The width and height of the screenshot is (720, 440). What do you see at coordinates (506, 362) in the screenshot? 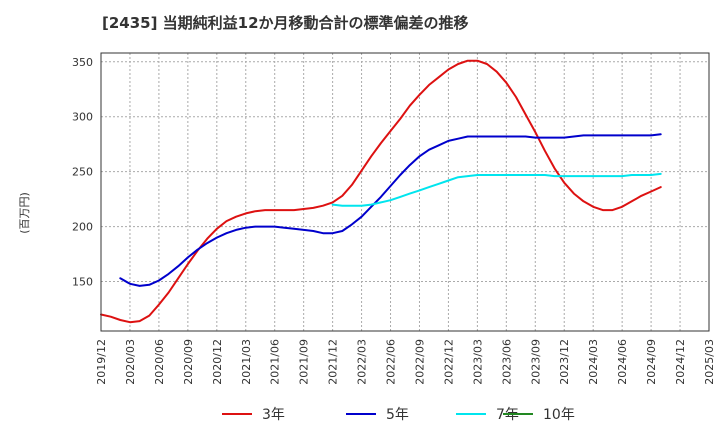
I see `x-tick-label: 2023/06` at bounding box center [506, 362].